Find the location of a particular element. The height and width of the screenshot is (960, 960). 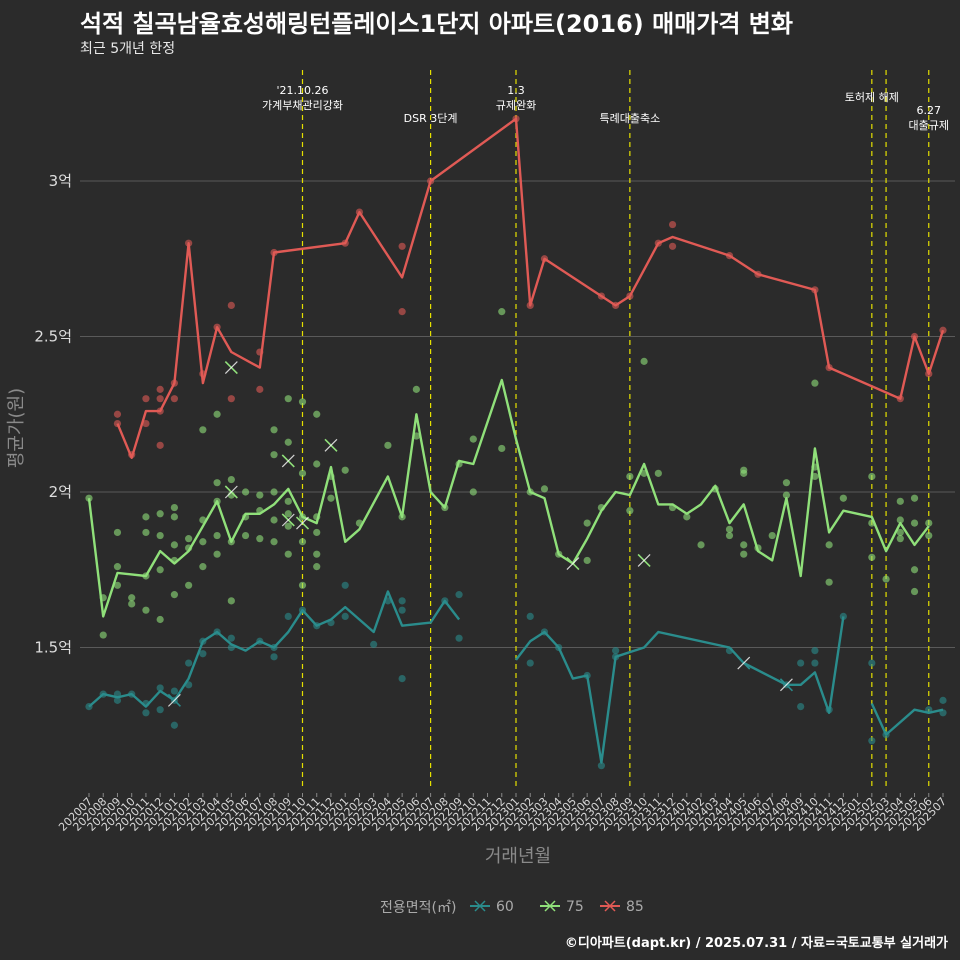

legend-item-75: 75 is located at coordinates (562, 907).